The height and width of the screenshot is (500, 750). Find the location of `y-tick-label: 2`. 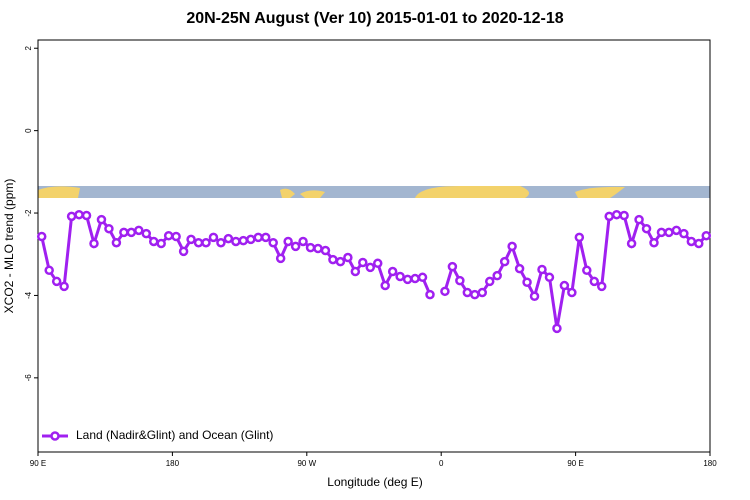

y-tick-label: 2 is located at coordinates (28, 47).